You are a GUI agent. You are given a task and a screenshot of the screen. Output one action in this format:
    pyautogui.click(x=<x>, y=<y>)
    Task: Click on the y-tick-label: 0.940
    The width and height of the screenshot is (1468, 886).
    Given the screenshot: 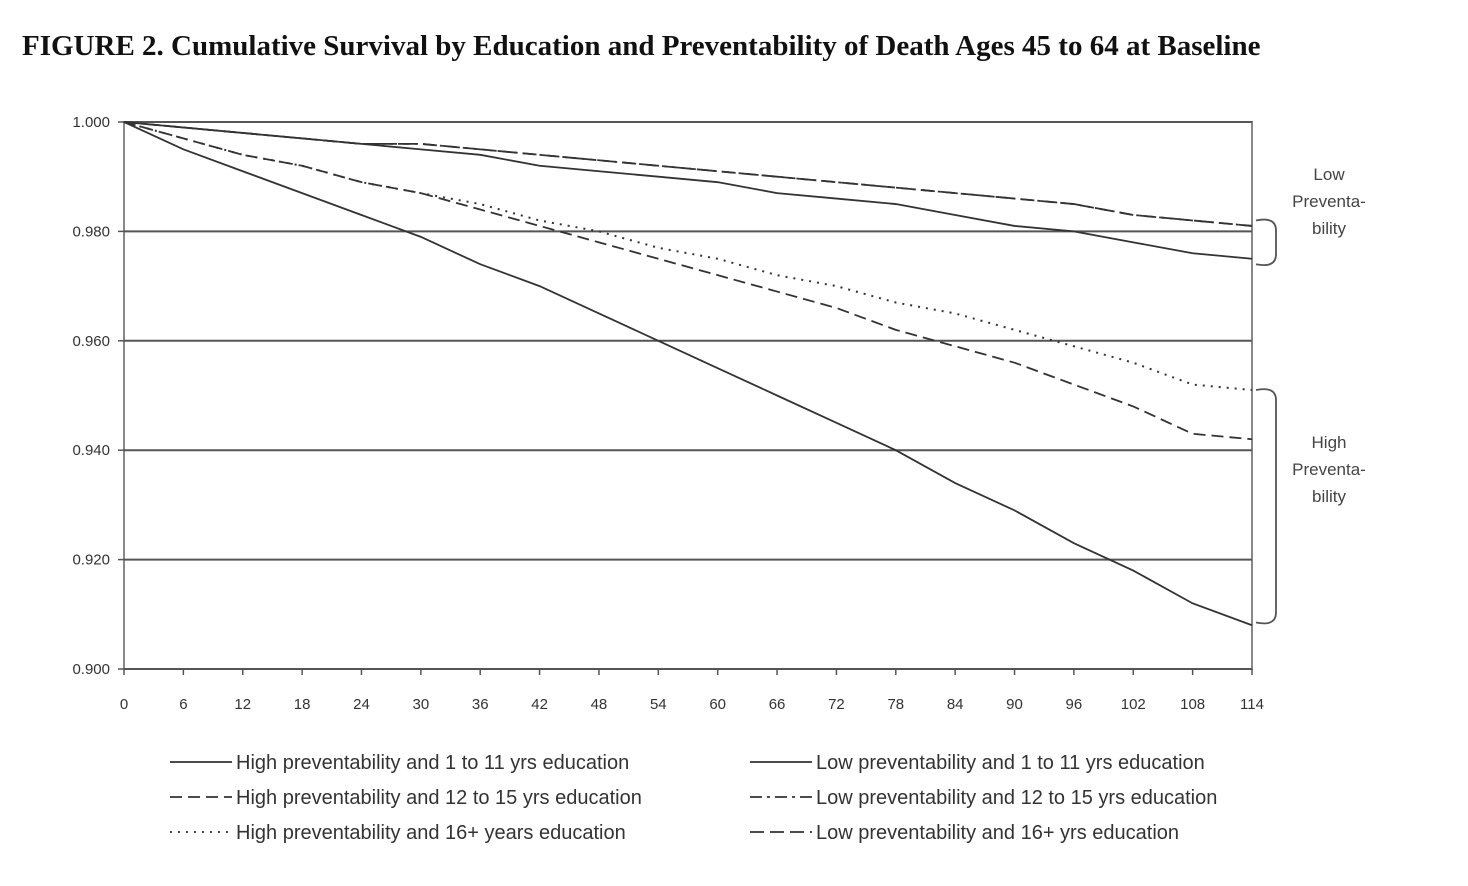 What is the action you would take?
    pyautogui.click(x=91, y=450)
    